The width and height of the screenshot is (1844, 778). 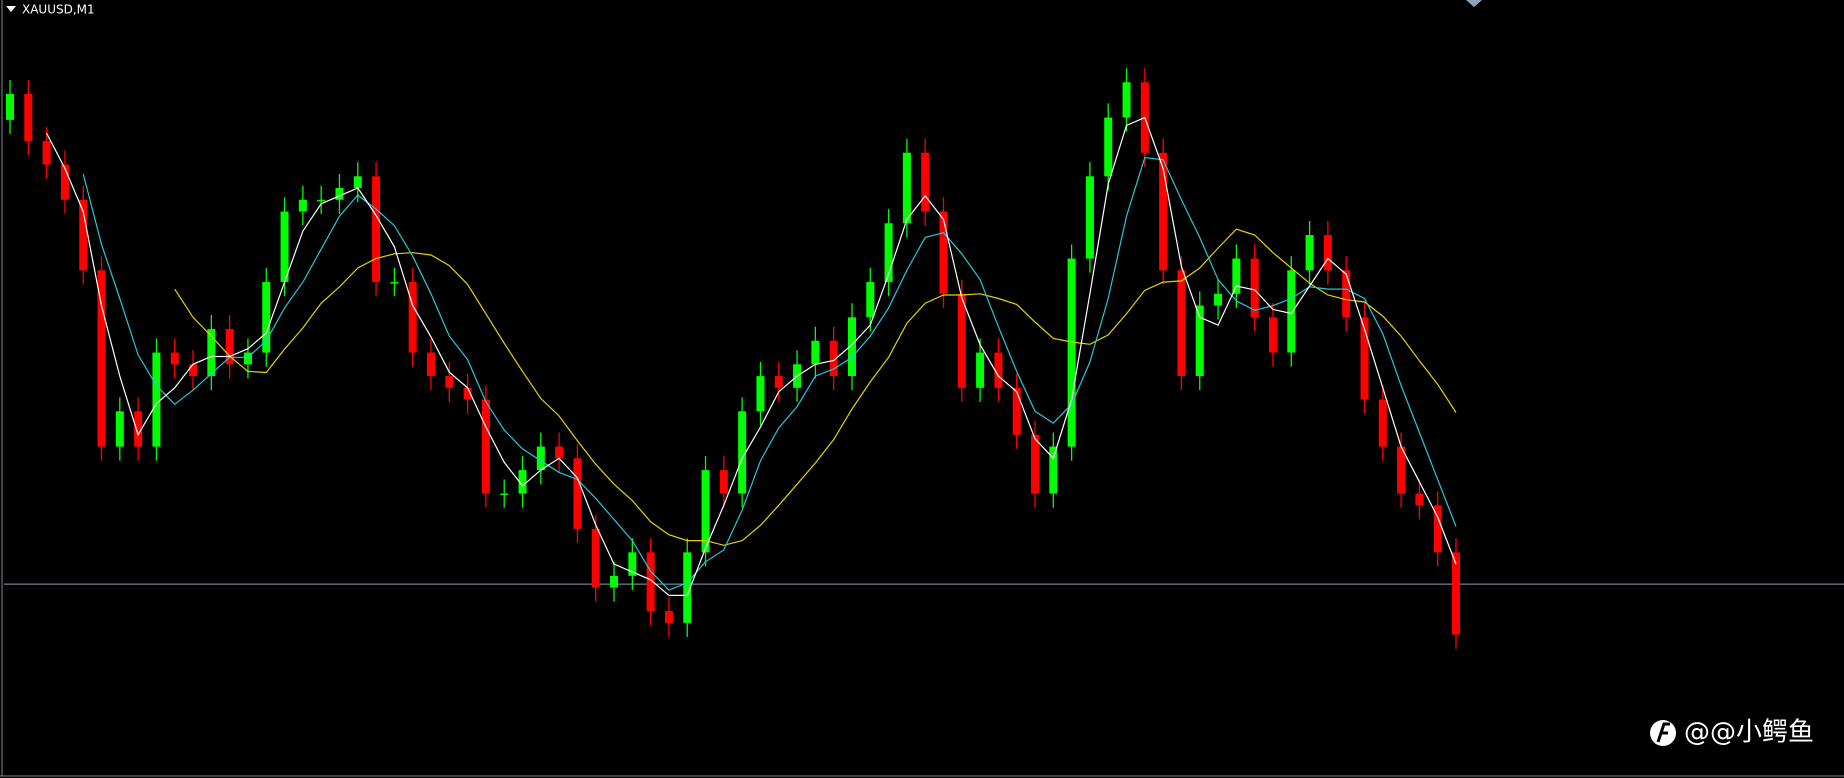 What do you see at coordinates (1474, 3) in the screenshot?
I see `shift-marker` at bounding box center [1474, 3].